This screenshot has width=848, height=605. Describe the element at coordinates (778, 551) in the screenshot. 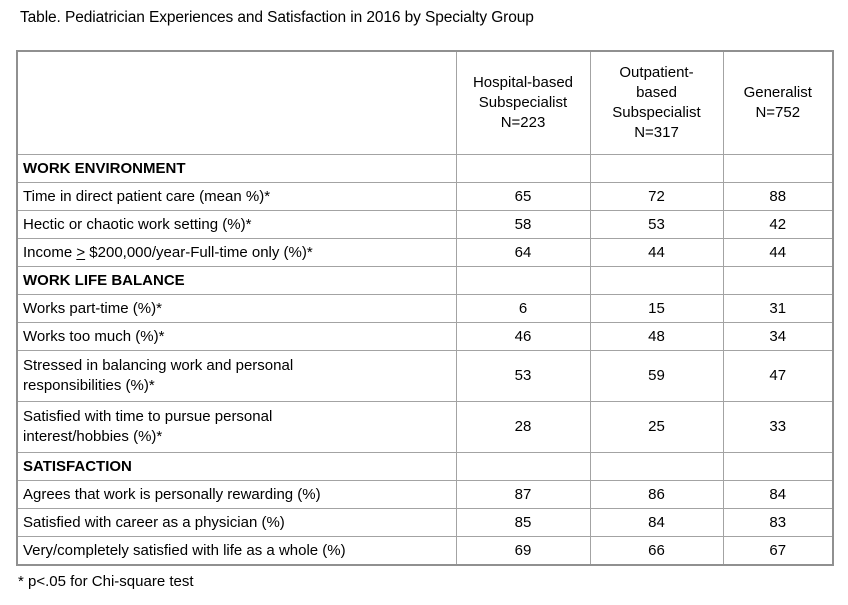

I see `value-cell: 67` at that location.